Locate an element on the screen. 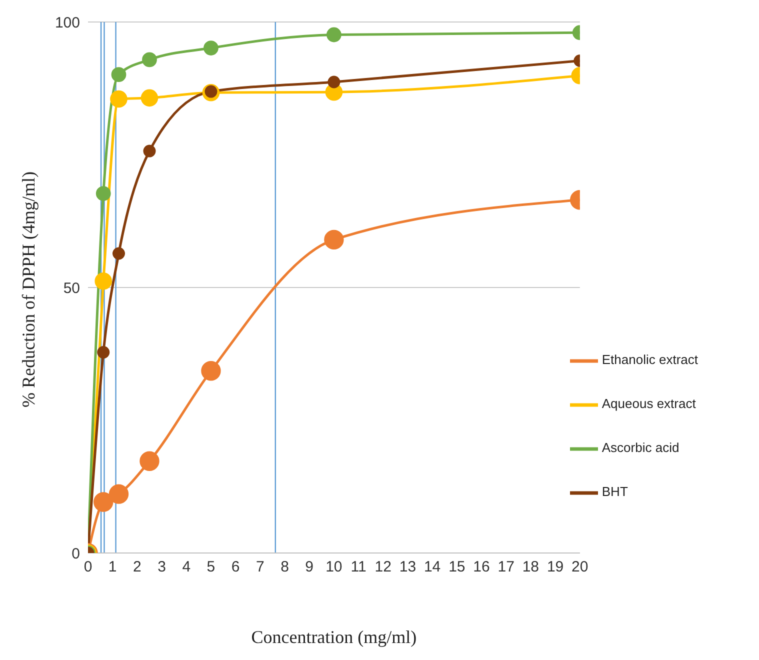 The image size is (759, 660). y-tick-label: 0 is located at coordinates (76, 553).